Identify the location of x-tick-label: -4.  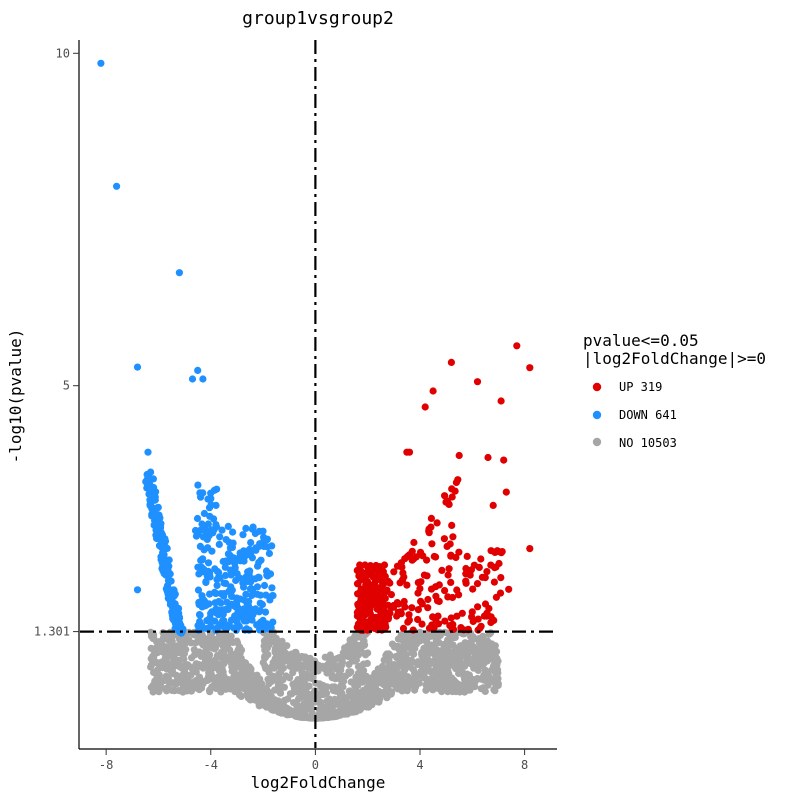
(211, 765).